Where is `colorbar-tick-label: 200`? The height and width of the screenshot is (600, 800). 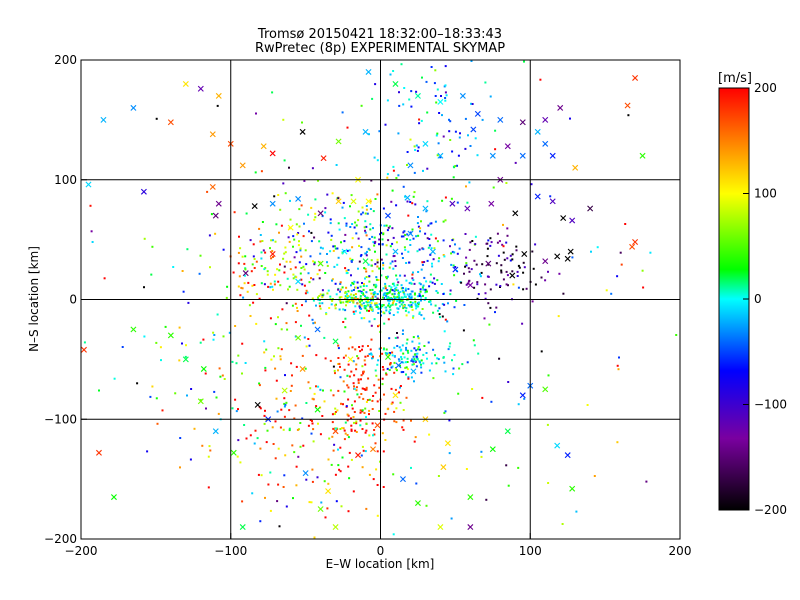
colorbar-tick-label: 200 is located at coordinates (765, 88).